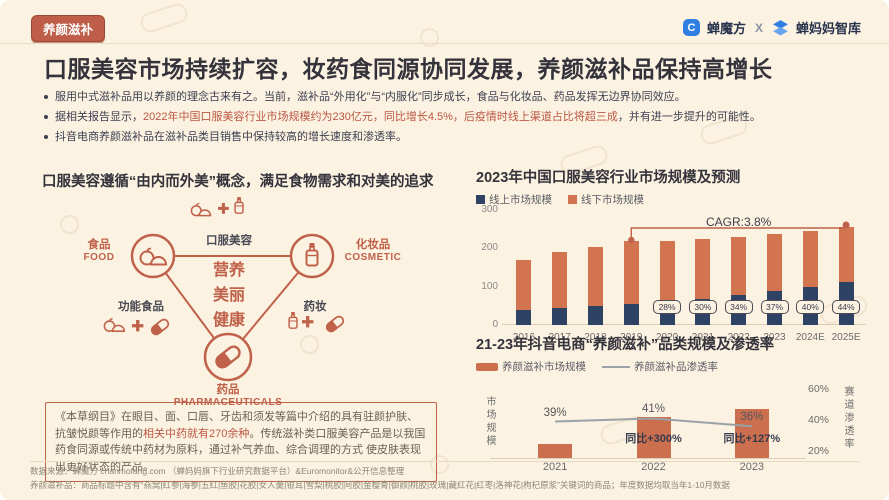 The image size is (889, 500). I want to click on chart2-right-axis-label: 赛道渗透率, so click(847, 418).